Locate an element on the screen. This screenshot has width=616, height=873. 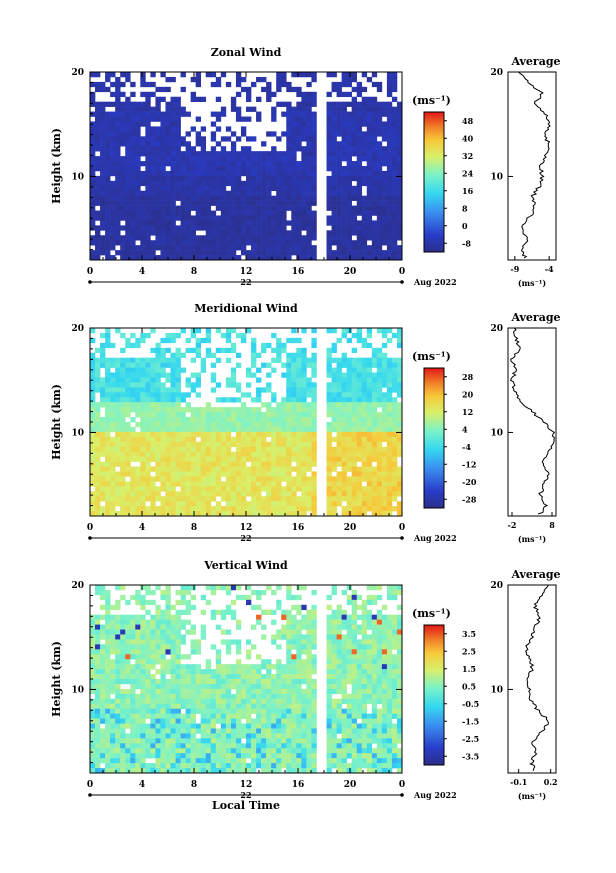
average-y-tick-label: 10 is located at coordinates (496, 433).